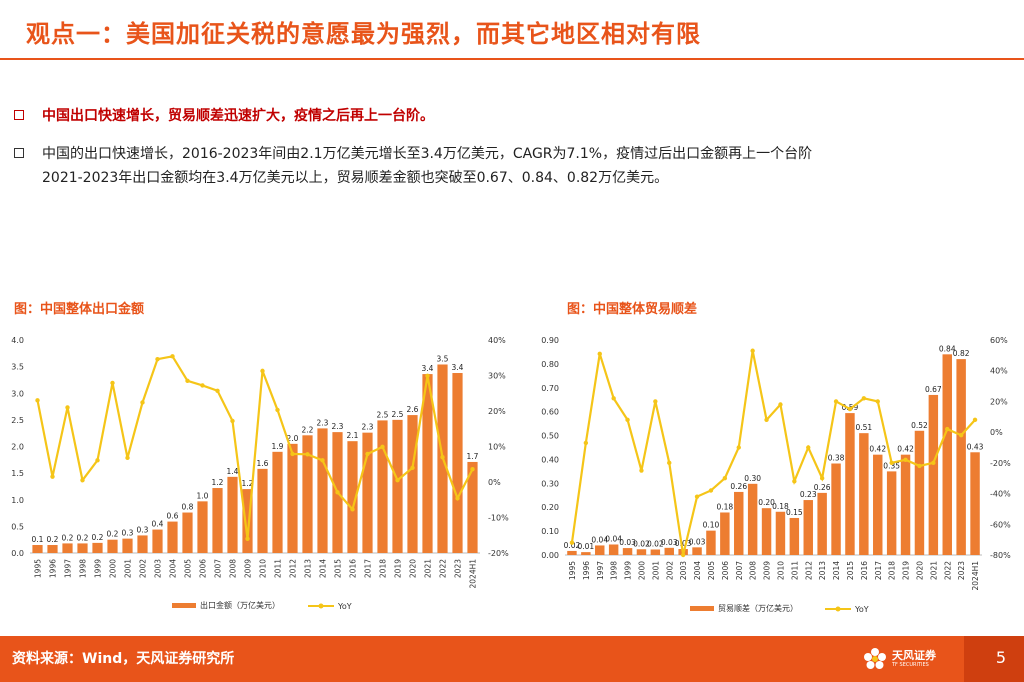 The image size is (1024, 682). What do you see at coordinates (961, 353) in the screenshot?
I see `bar-data-label: 0.82` at bounding box center [961, 353].